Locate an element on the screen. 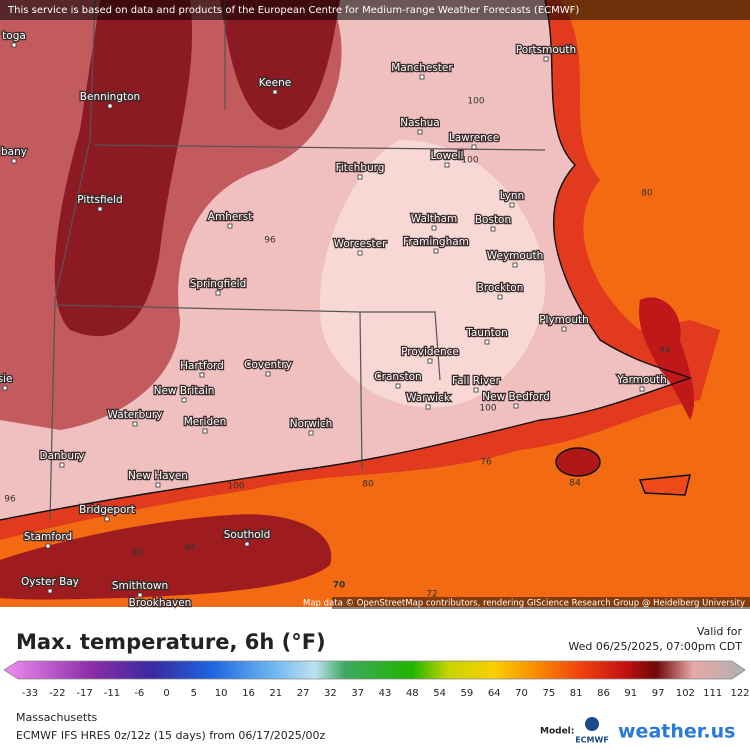 The height and width of the screenshot is (750, 750). banner-bg is located at coordinates (375, 10).